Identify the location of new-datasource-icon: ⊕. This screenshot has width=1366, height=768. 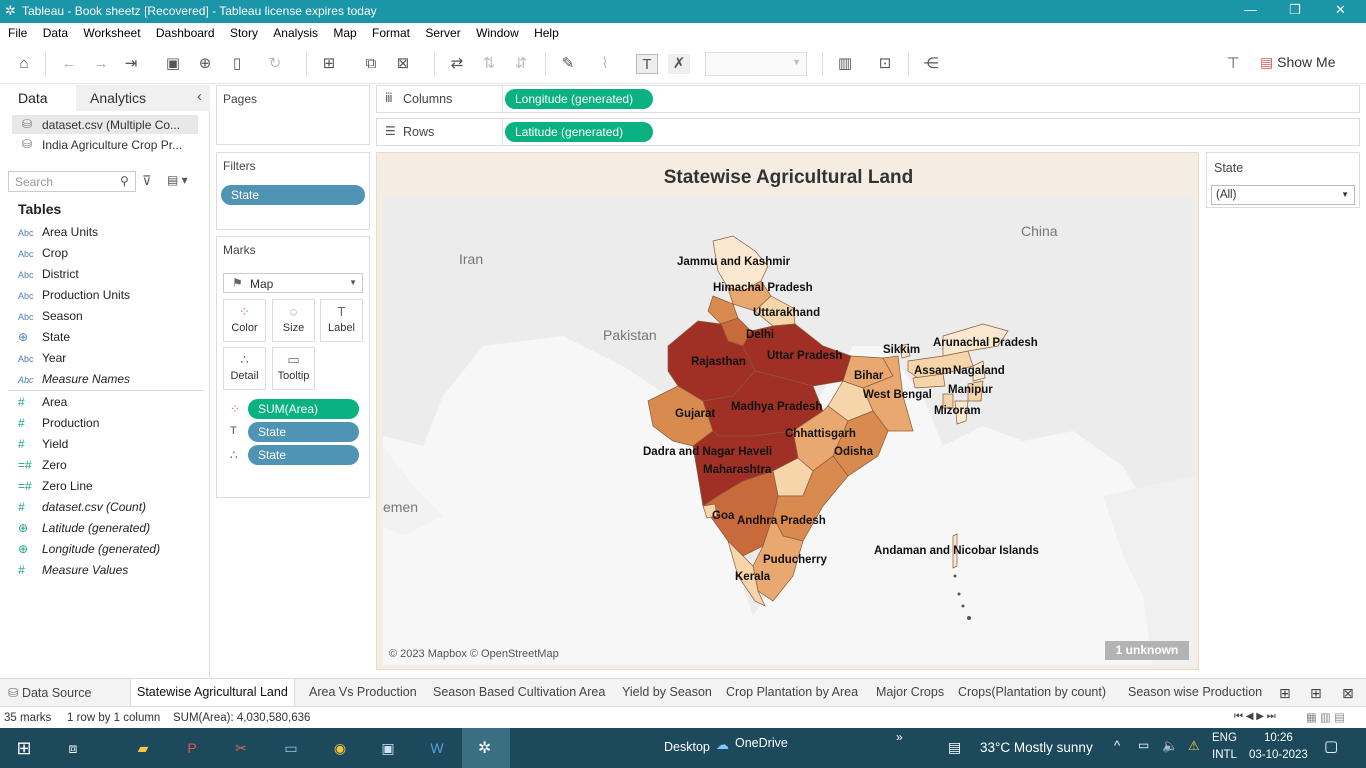
(205, 63).